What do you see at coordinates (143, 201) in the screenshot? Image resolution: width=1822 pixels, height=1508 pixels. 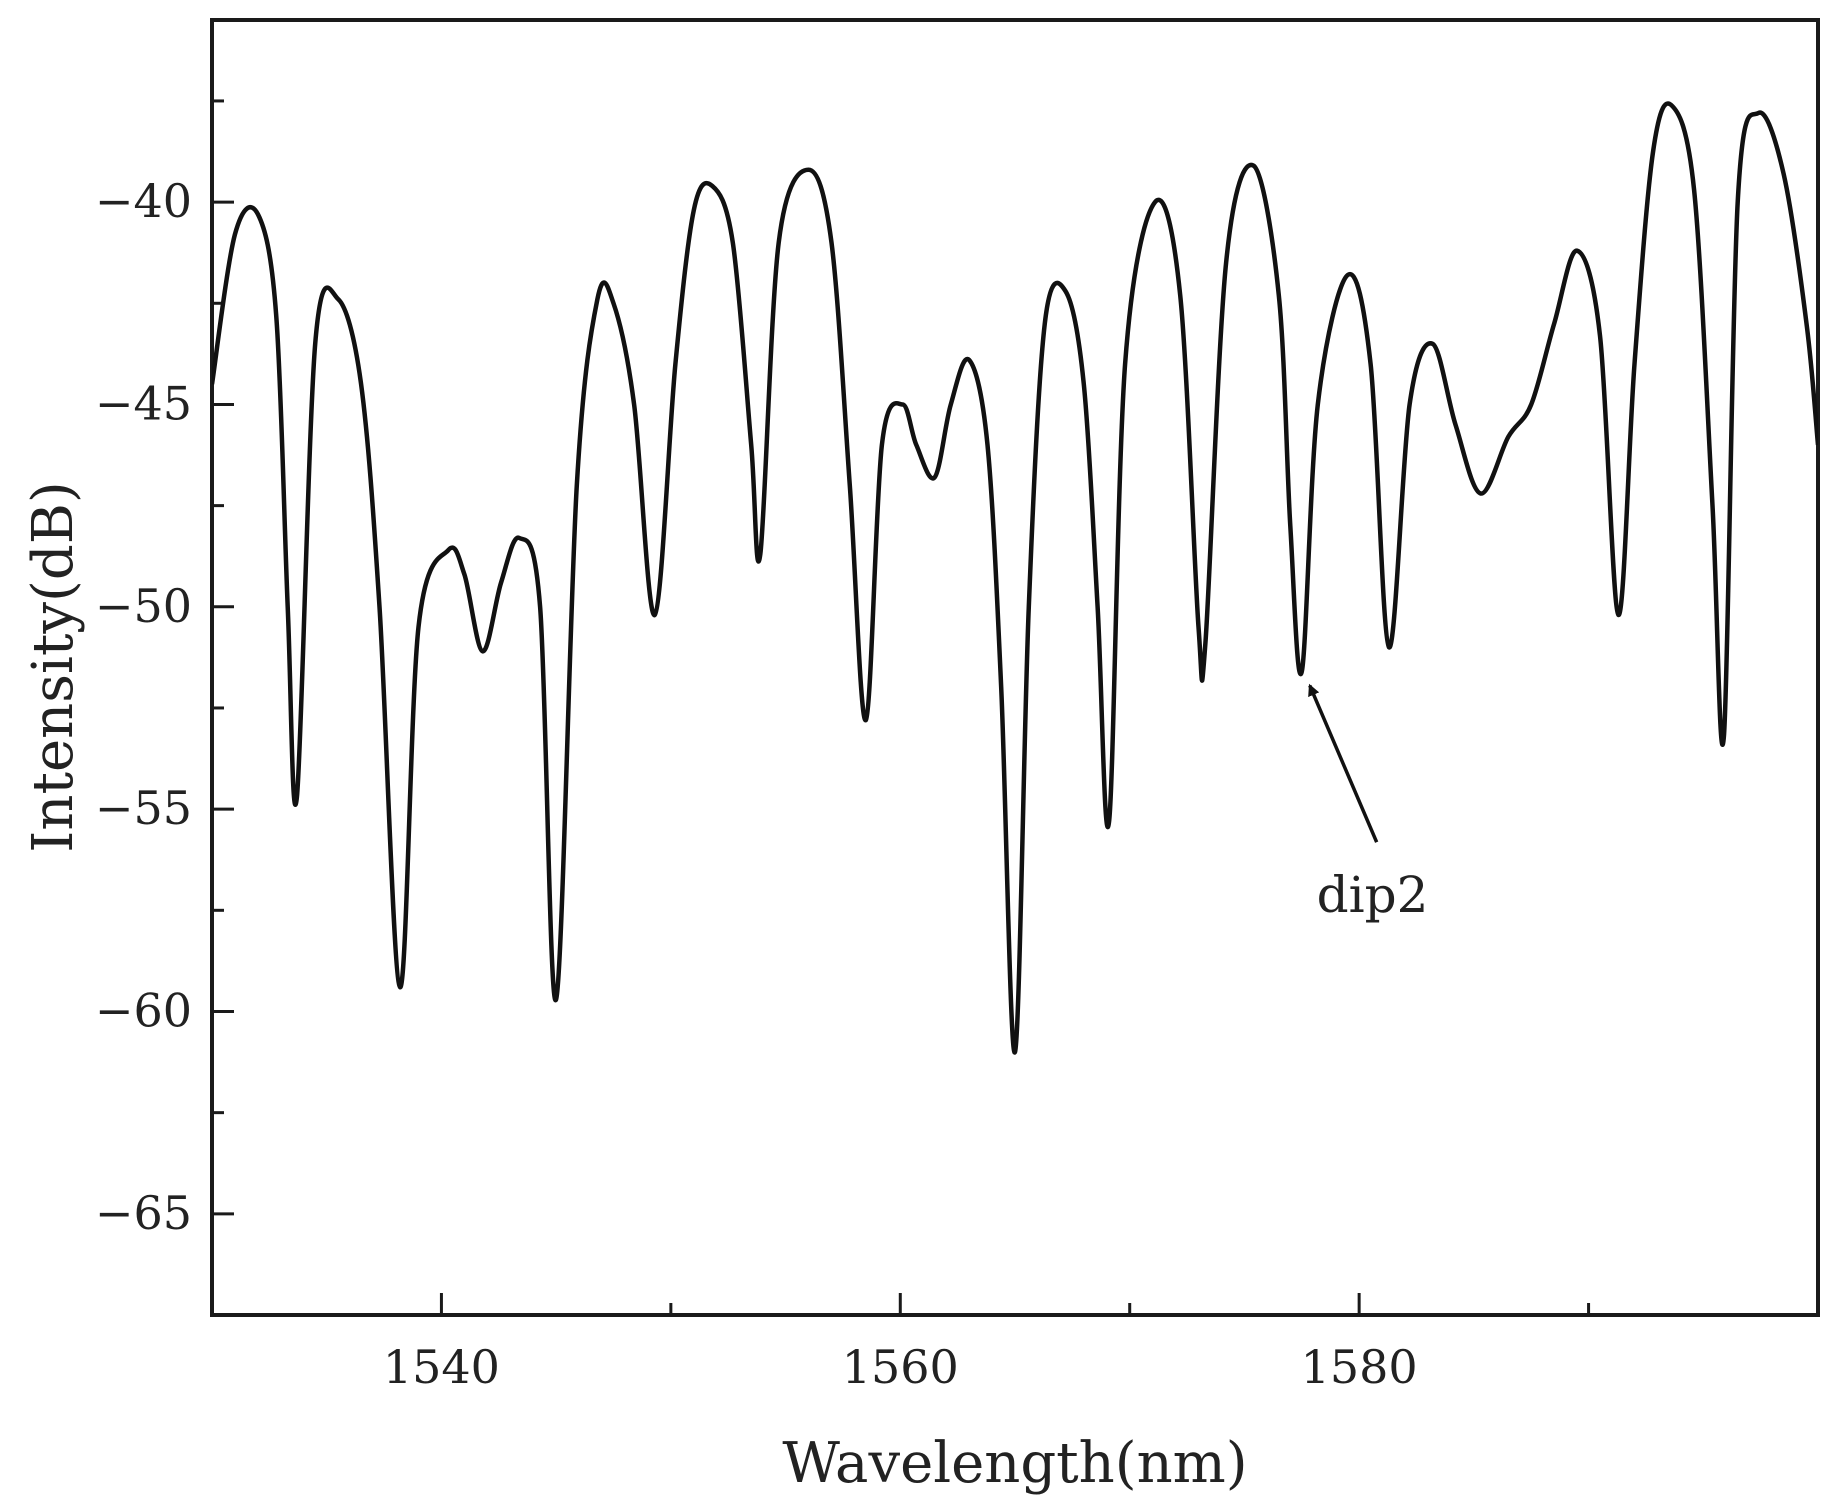 I see `y-tick-label: −40` at bounding box center [143, 201].